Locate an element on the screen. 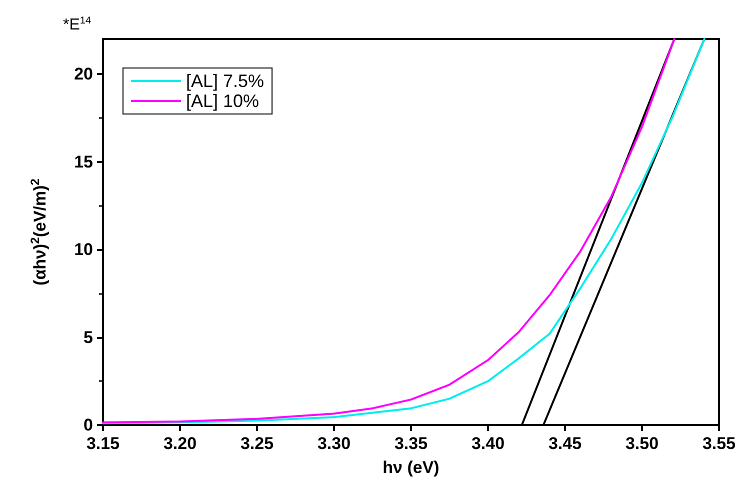  y-axis-title: (αhν)2(eV/m)2 is located at coordinates (39, 232).